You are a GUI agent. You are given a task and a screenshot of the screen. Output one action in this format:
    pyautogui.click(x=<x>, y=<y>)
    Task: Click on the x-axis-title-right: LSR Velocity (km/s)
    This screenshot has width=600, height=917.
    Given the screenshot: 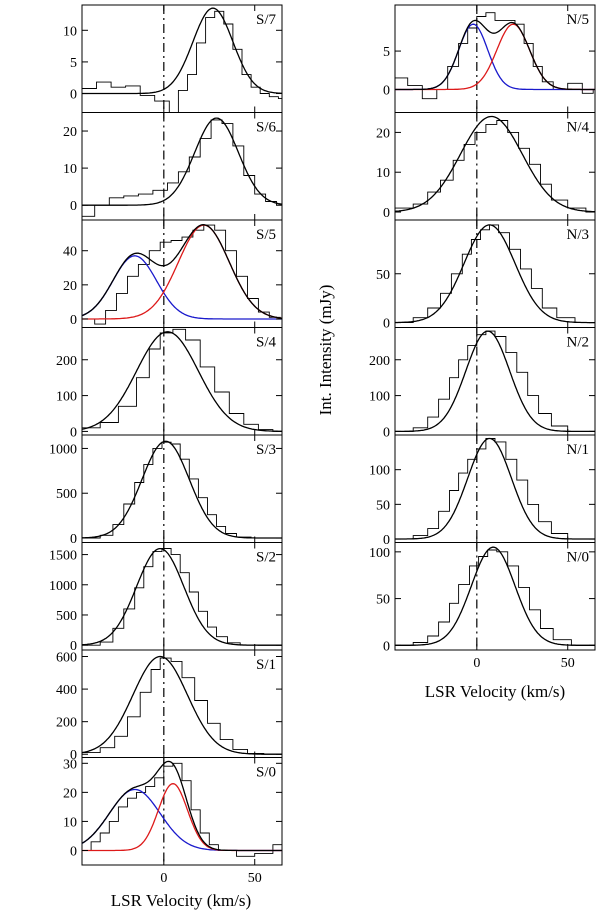 What is the action you would take?
    pyautogui.click(x=495, y=691)
    